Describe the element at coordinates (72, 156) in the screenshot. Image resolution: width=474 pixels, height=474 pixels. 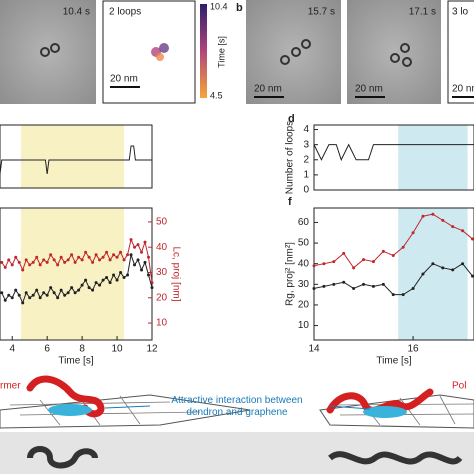
I see `highlight-span` at that location.